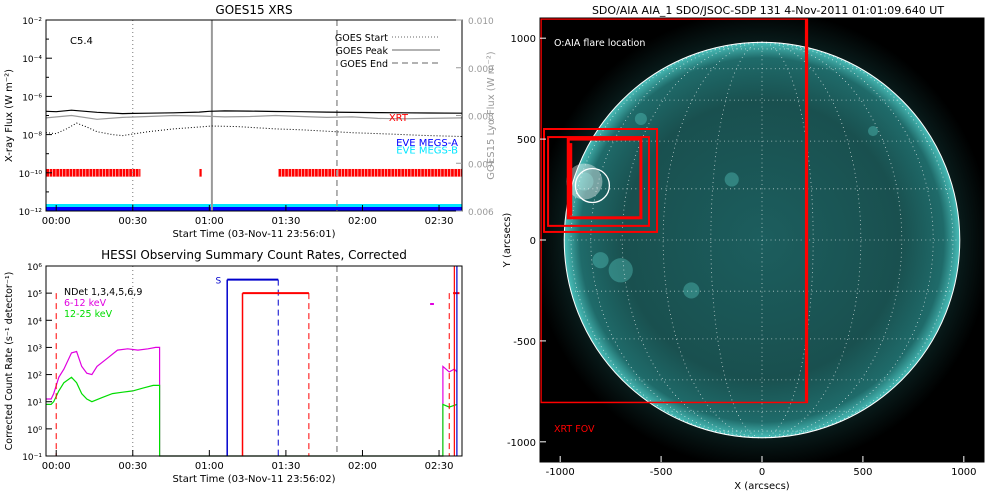 This screenshot has width=1000, height=500. I want to click on hessi-saa-label: S, so click(218, 282).